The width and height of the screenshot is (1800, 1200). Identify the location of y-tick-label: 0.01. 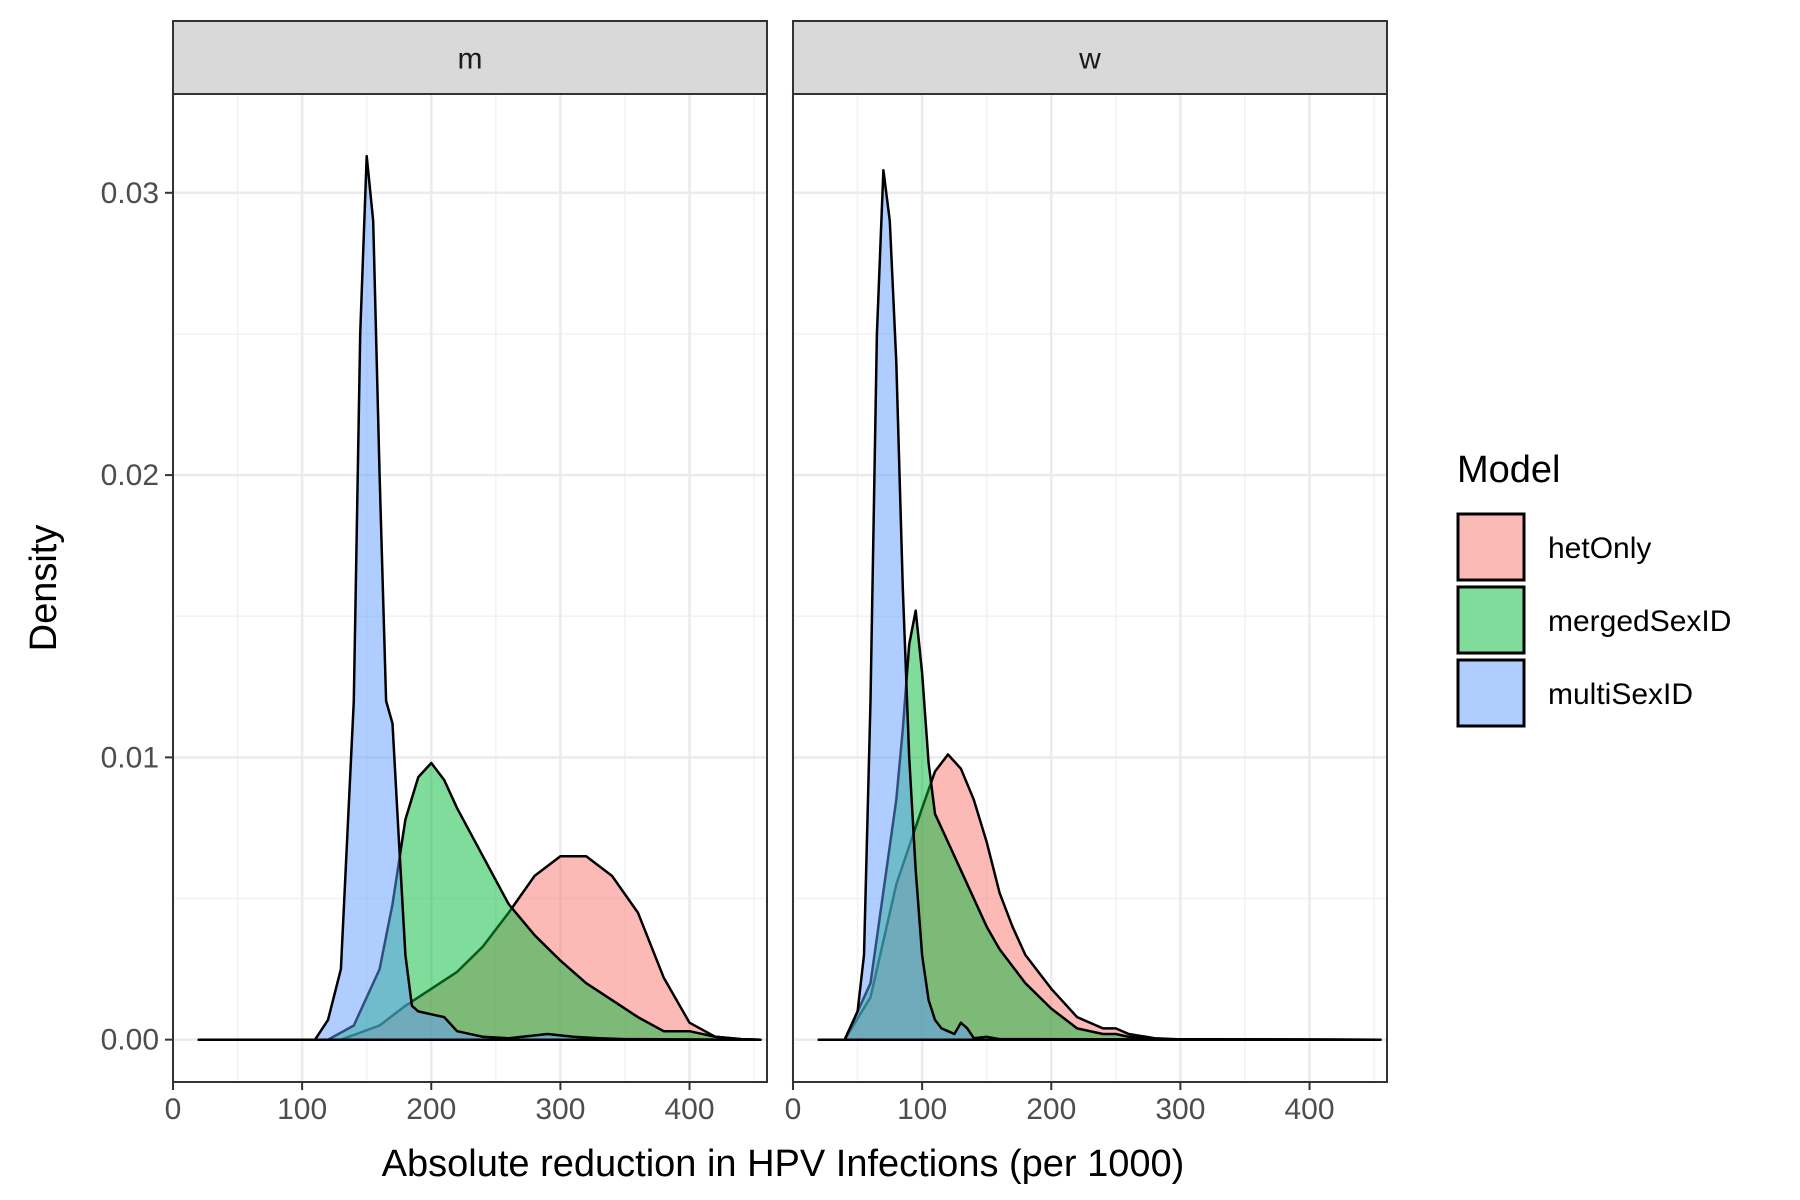
(130, 757).